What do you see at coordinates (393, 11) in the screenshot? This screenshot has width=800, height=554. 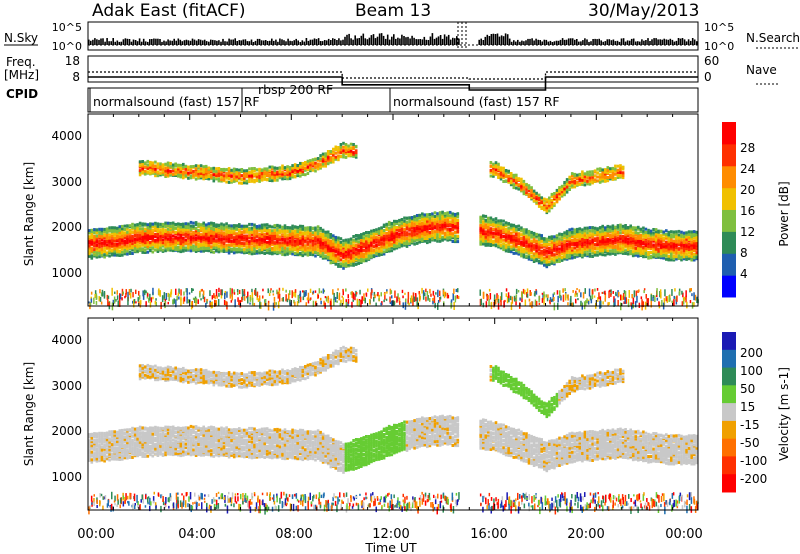 I see `beam-label: Beam 13` at bounding box center [393, 11].